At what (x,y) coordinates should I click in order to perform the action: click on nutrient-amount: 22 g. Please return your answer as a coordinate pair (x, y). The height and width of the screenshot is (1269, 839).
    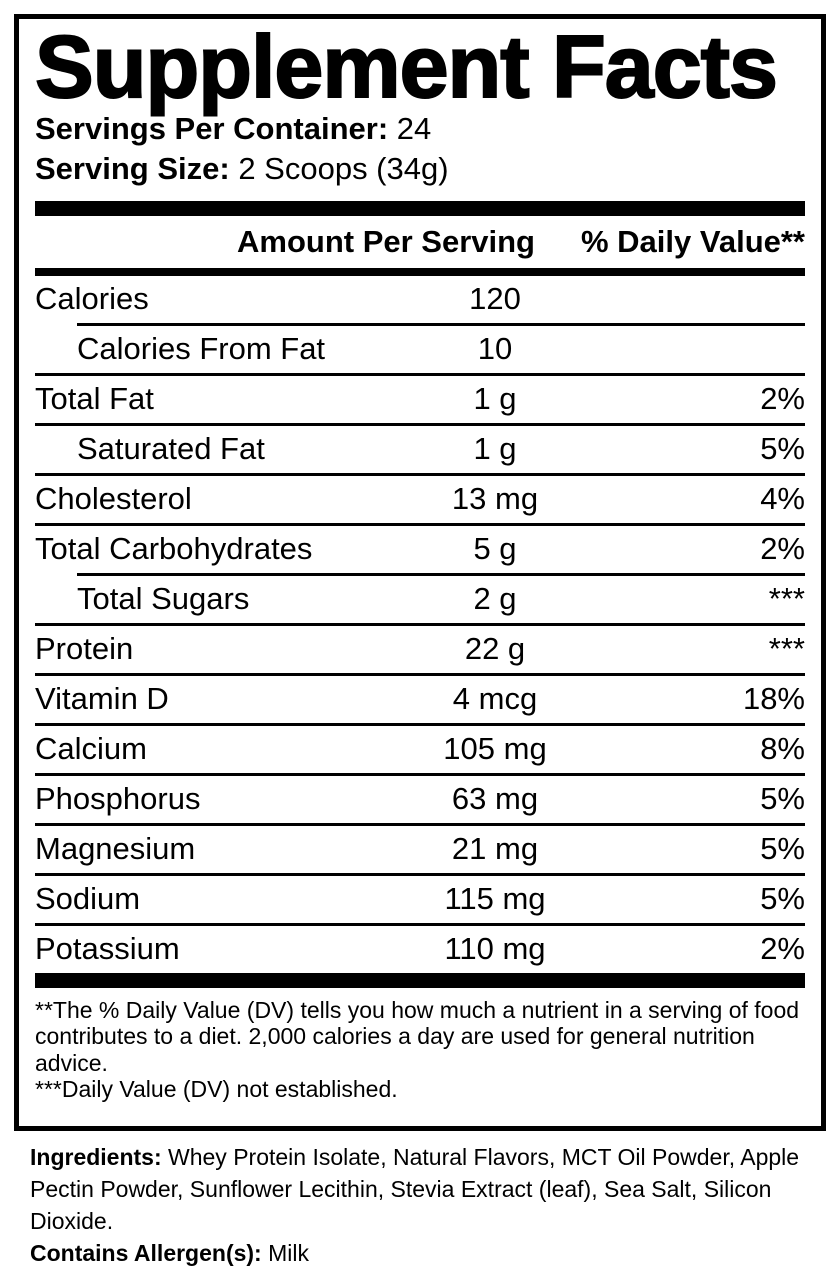
    Looking at the image, I should click on (495, 649).